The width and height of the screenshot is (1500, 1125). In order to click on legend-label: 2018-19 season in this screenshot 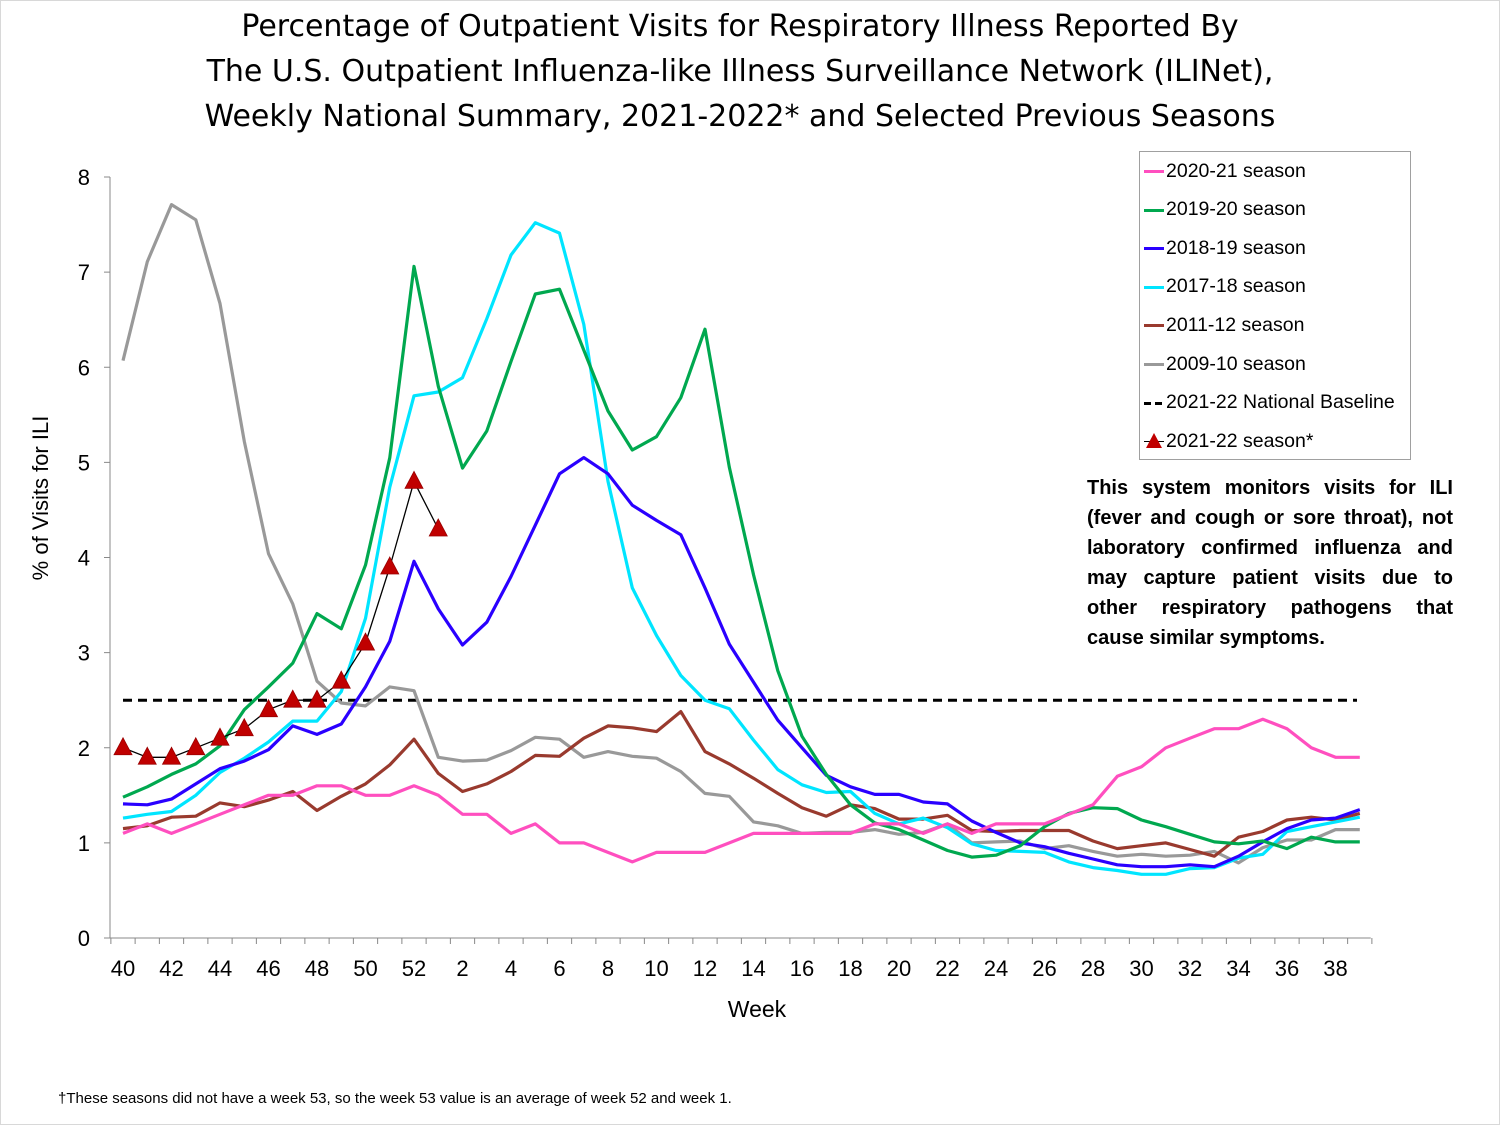, I will do `click(1236, 247)`.